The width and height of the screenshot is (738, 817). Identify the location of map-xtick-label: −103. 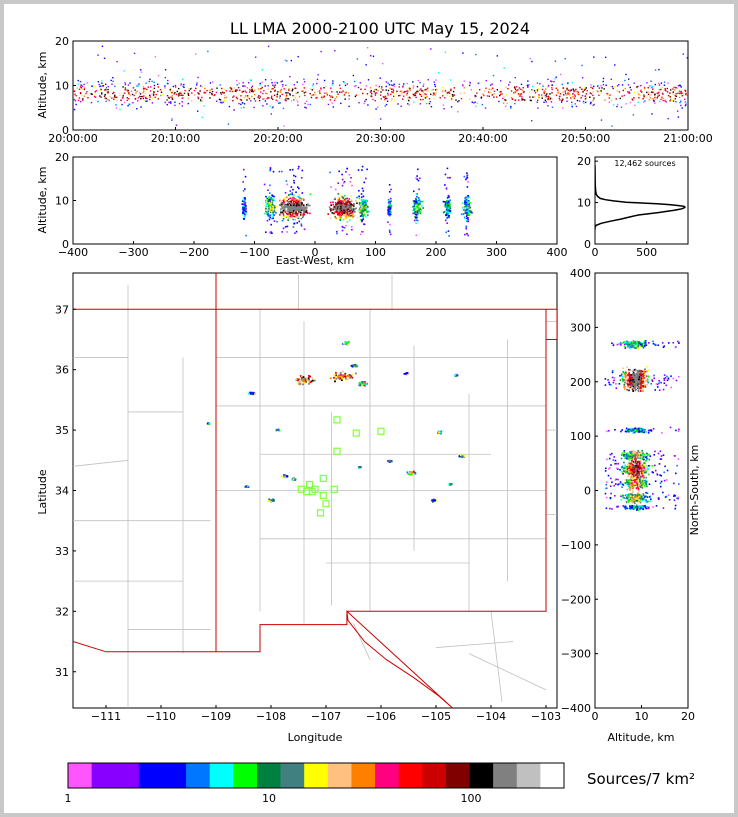
(546, 716).